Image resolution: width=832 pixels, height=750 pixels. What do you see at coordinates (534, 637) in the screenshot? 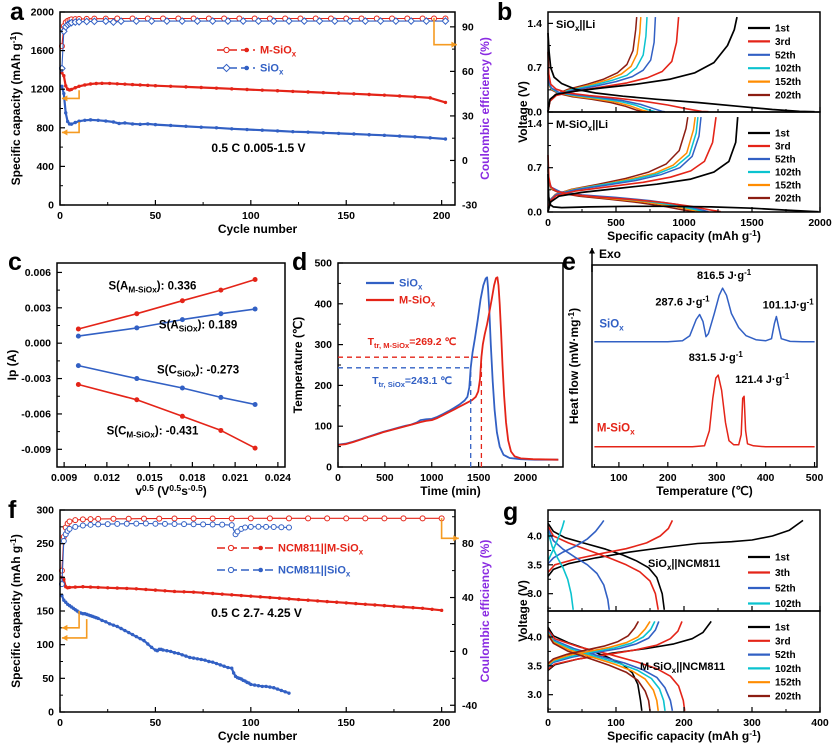
I see `tick-label: 4.0` at bounding box center [534, 637].